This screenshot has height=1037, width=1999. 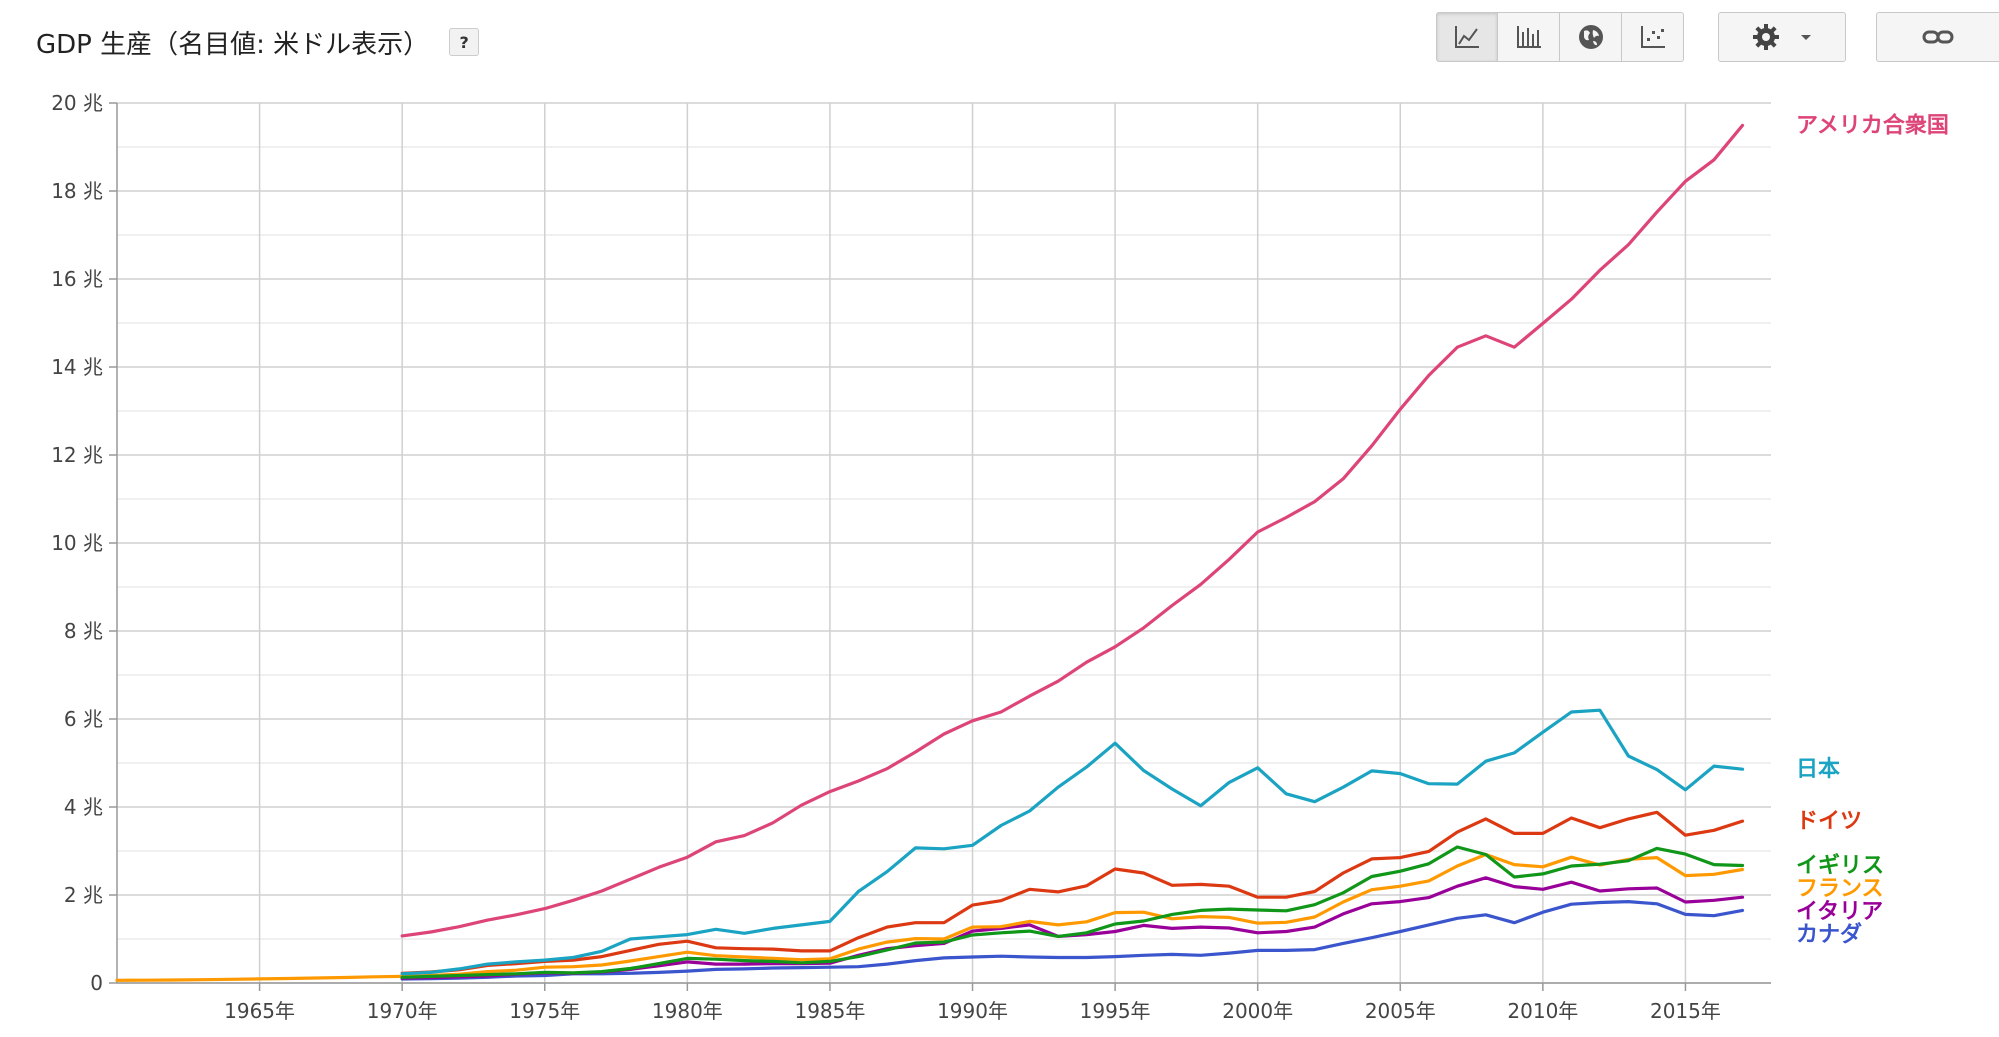 What do you see at coordinates (77, 191) in the screenshot?
I see `y-tick-label: 18 兆` at bounding box center [77, 191].